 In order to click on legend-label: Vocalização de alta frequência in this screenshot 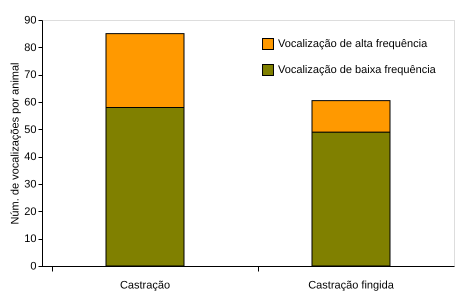, I will do `click(353, 44)`.